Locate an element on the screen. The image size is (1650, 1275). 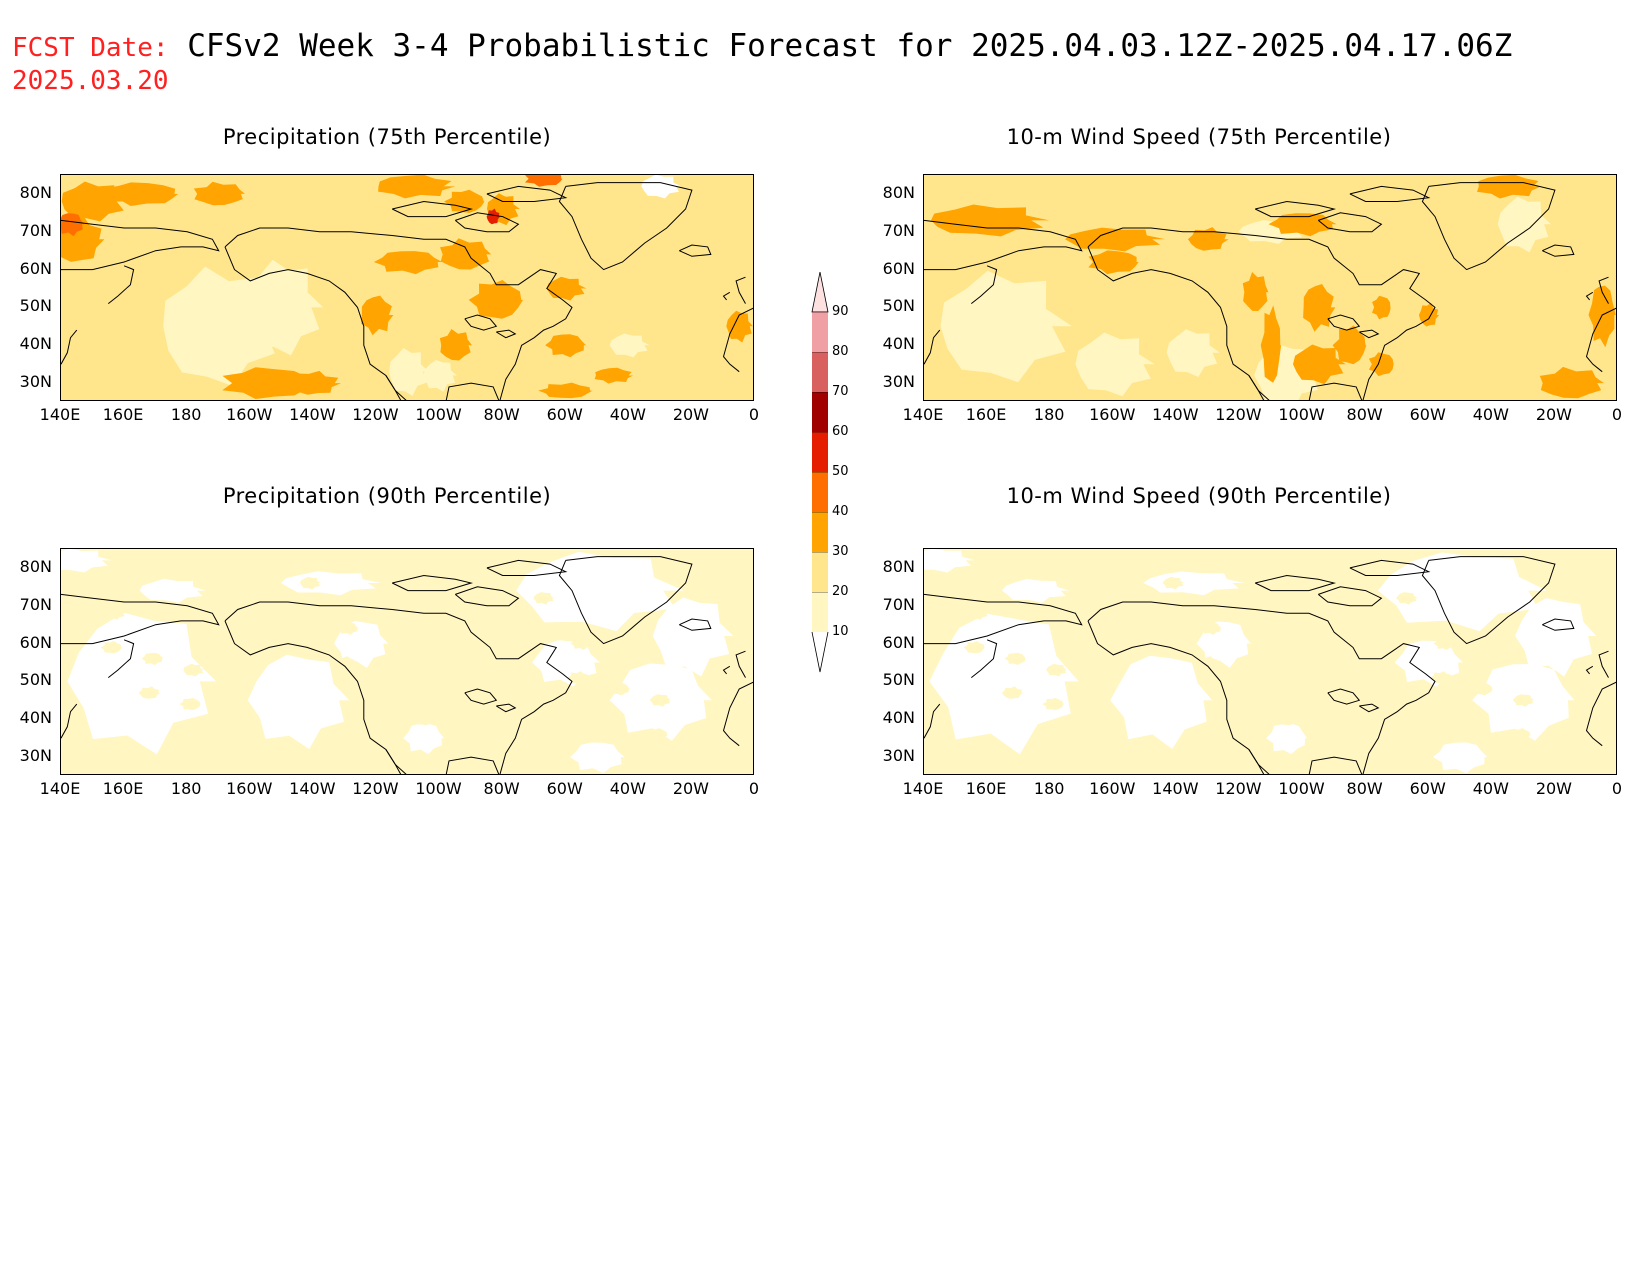
colorbar-level-label: 20 is located at coordinates (840, 591).